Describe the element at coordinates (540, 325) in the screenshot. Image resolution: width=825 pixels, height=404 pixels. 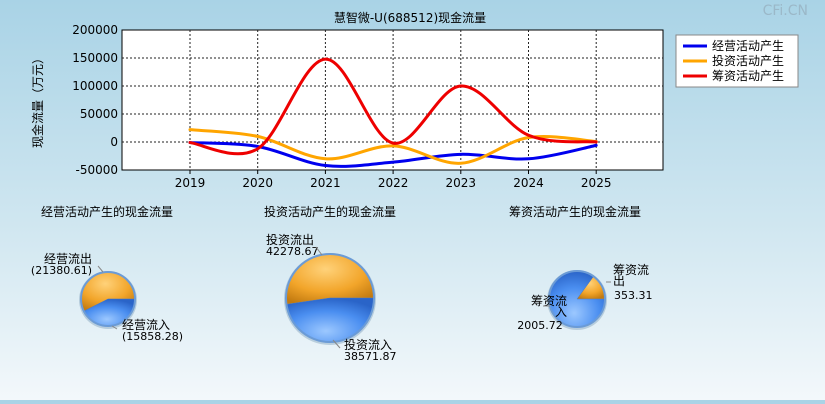
I see `pie-value: 2005.72` at that location.